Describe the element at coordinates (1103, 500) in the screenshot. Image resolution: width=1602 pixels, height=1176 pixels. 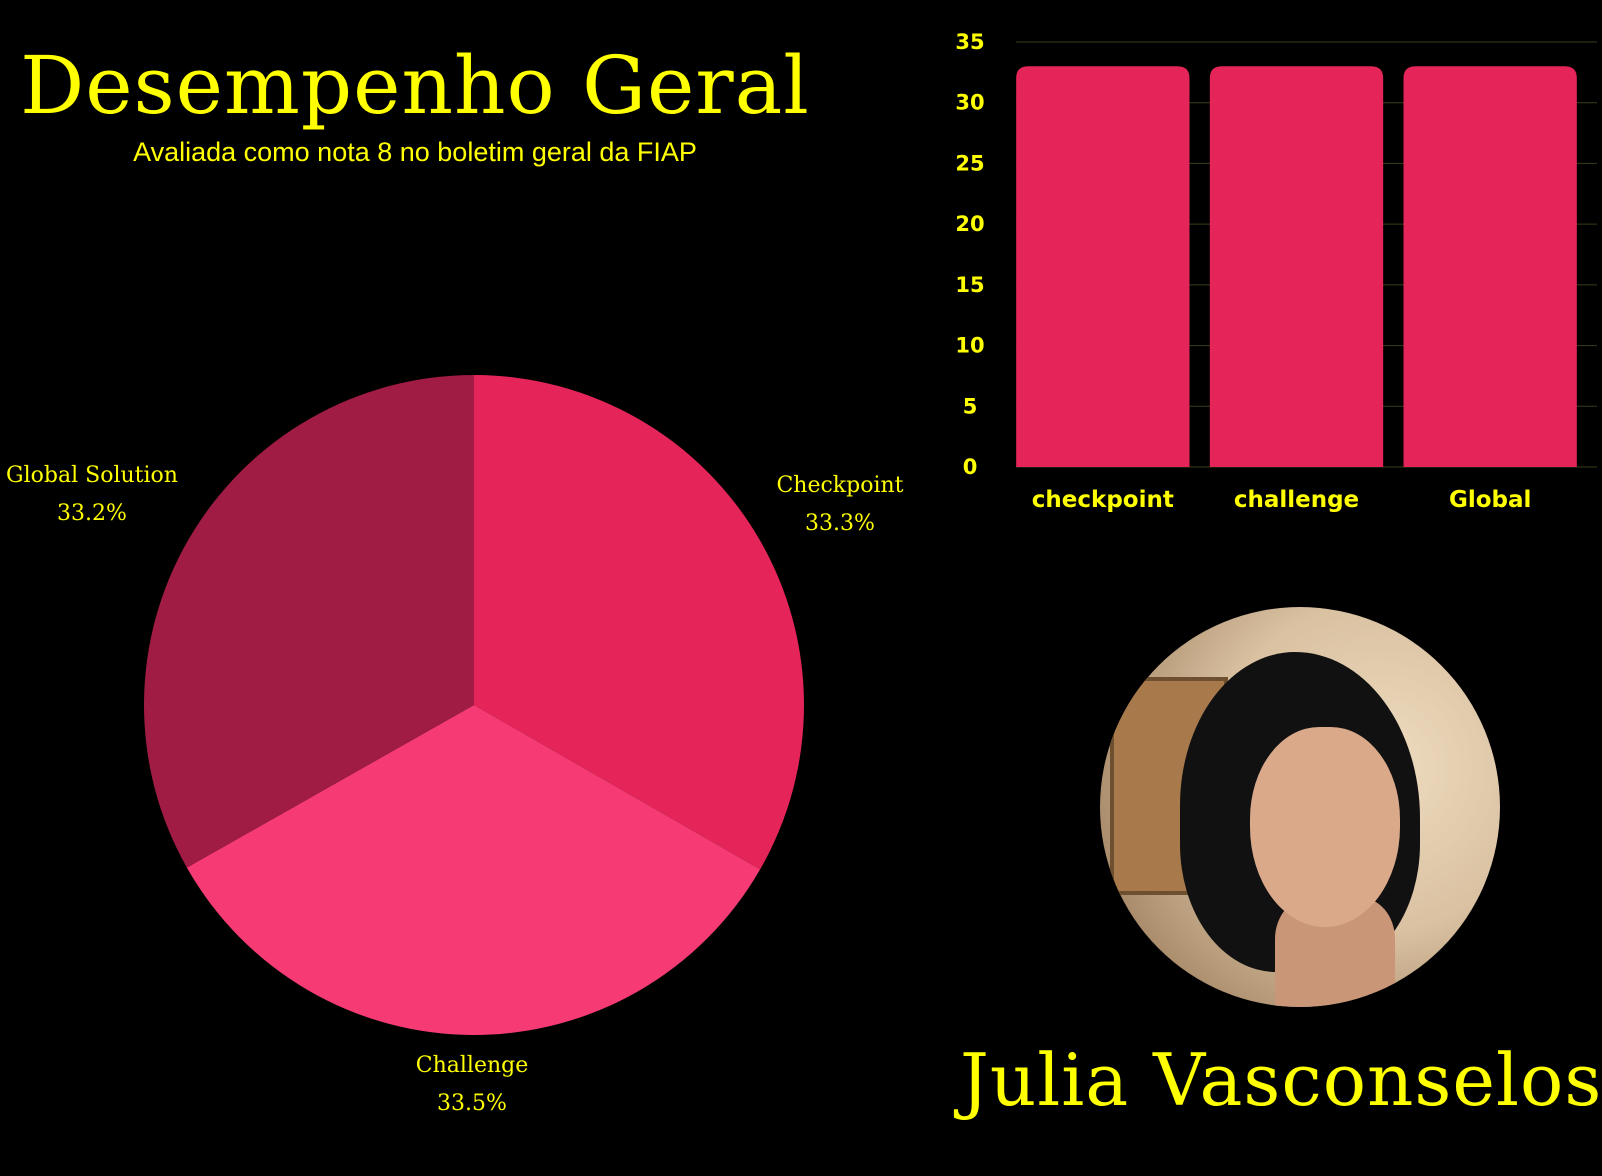
I see `x-category-label: checkpoint` at that location.